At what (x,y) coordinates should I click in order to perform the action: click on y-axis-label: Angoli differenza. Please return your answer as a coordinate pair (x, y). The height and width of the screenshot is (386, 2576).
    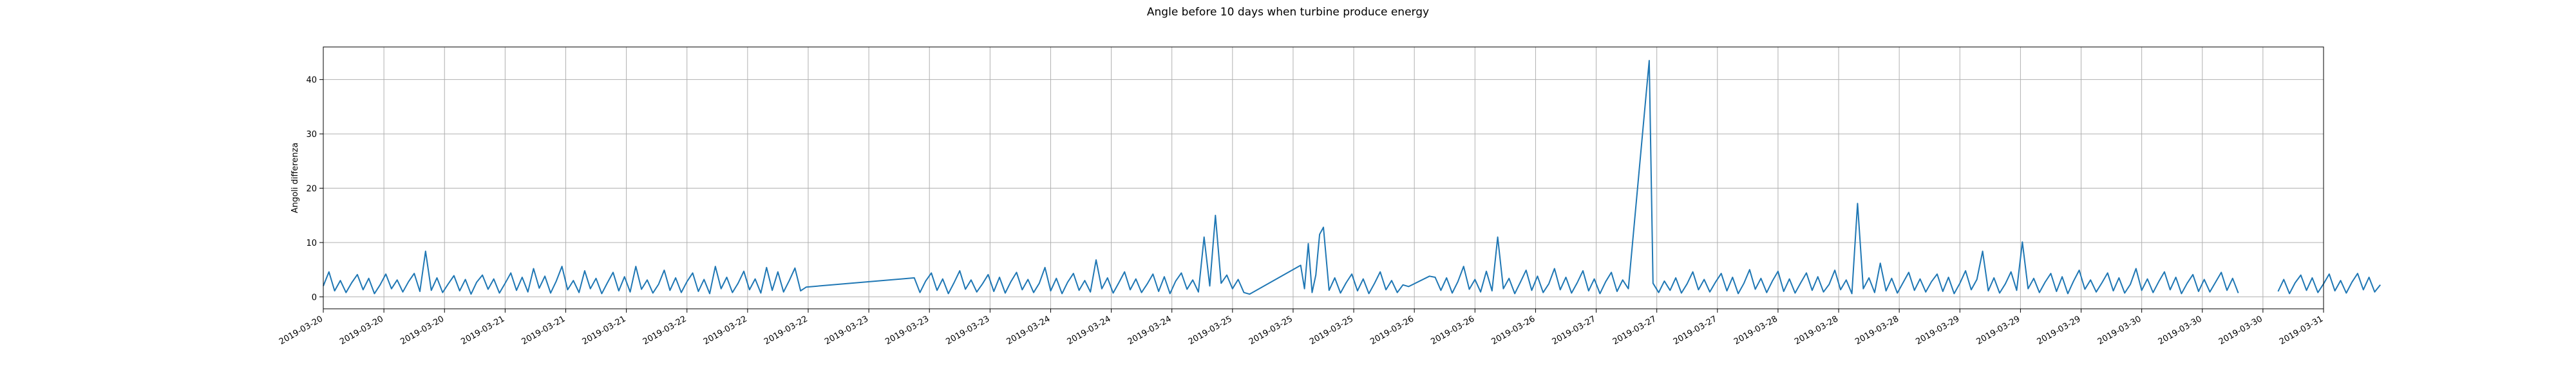
    Looking at the image, I should click on (295, 178).